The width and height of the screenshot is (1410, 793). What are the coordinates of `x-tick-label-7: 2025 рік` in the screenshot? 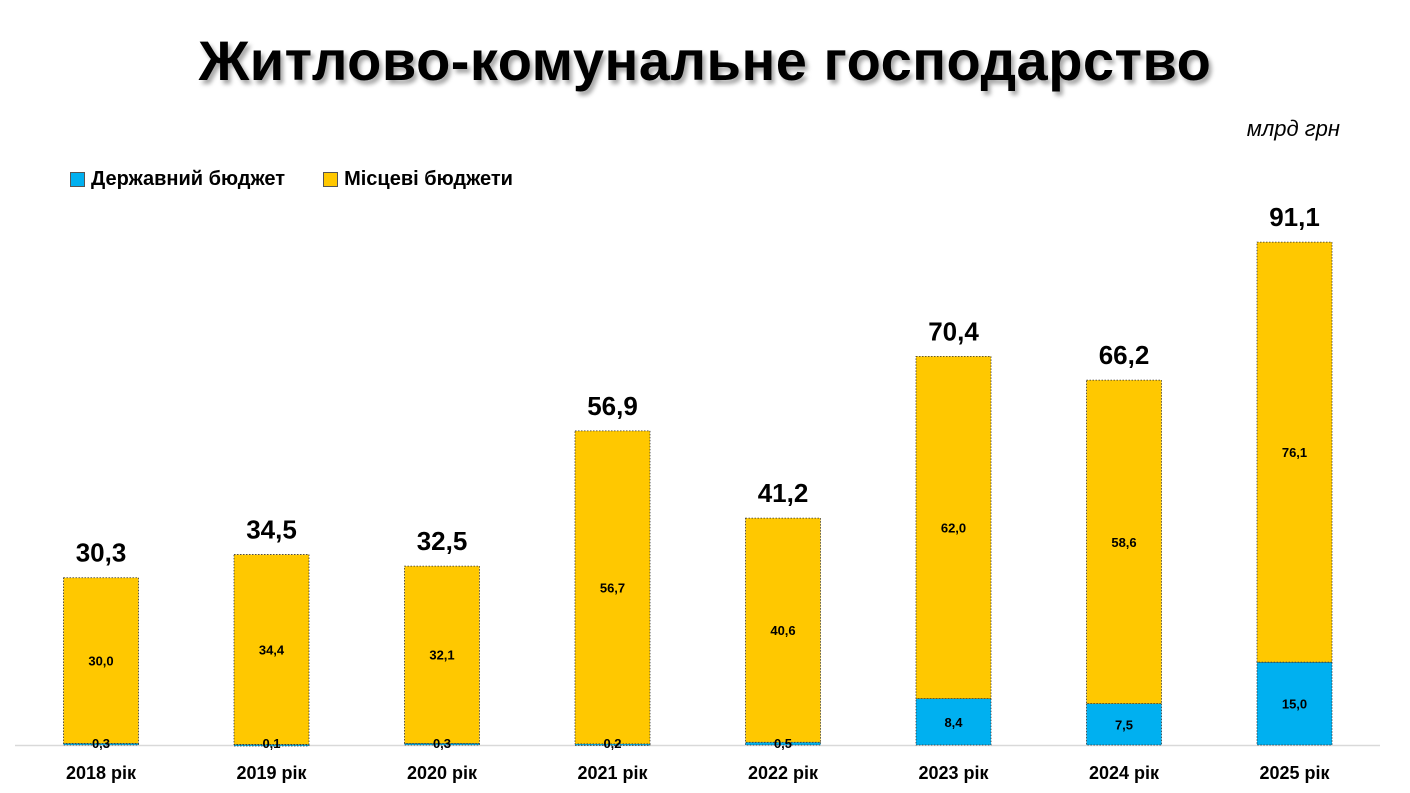 It's located at (1294, 773).